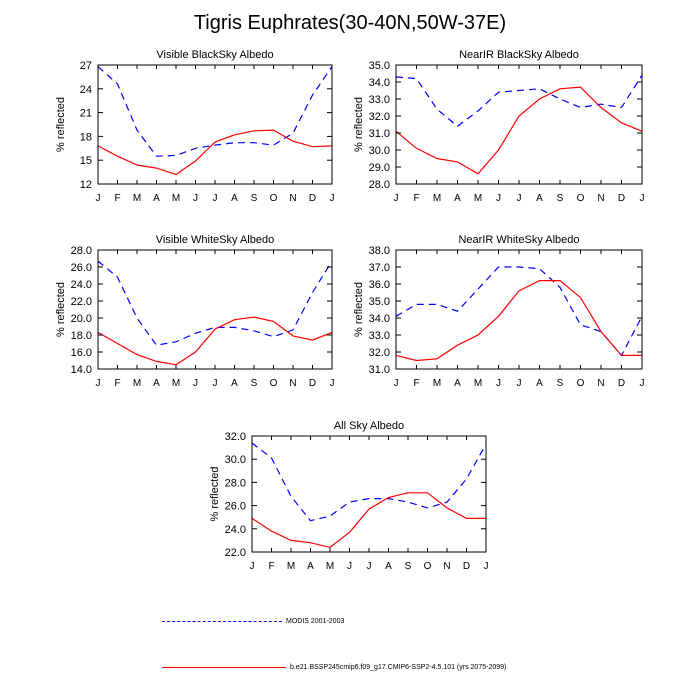  Describe the element at coordinates (315, 621) in the screenshot. I see `legend-label-modis: MODIS 2001-2003` at that location.